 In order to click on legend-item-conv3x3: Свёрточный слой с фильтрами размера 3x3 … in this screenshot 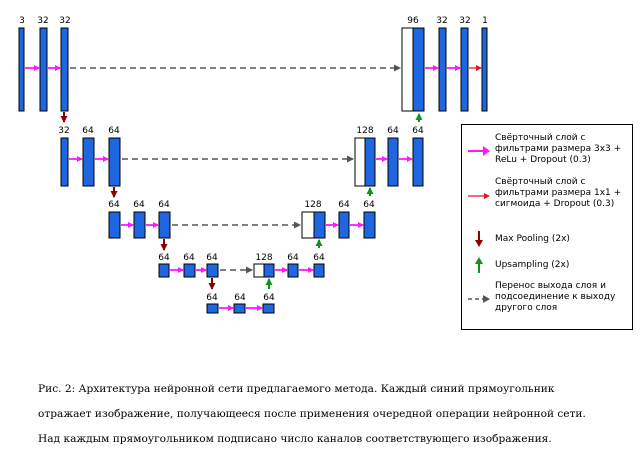, I will do `click(547, 150)`.